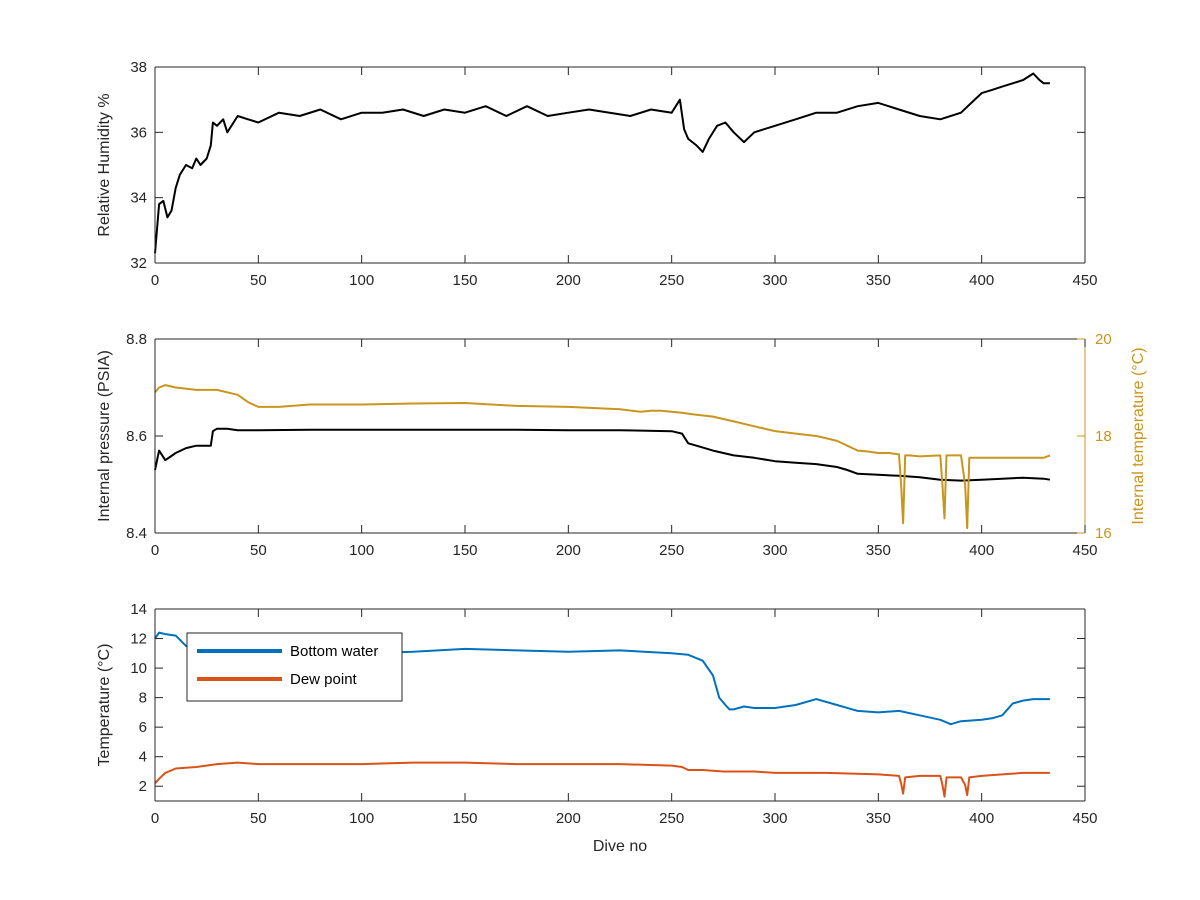  Describe the element at coordinates (143, 786) in the screenshot. I see `y-tick-label: 2` at that location.